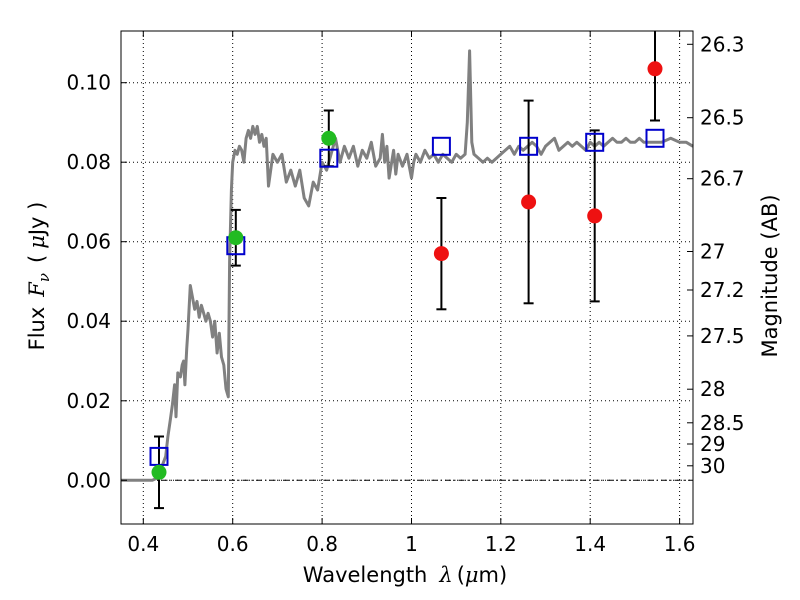  I want to click on x-tick-label: 0.4, so click(143, 544).